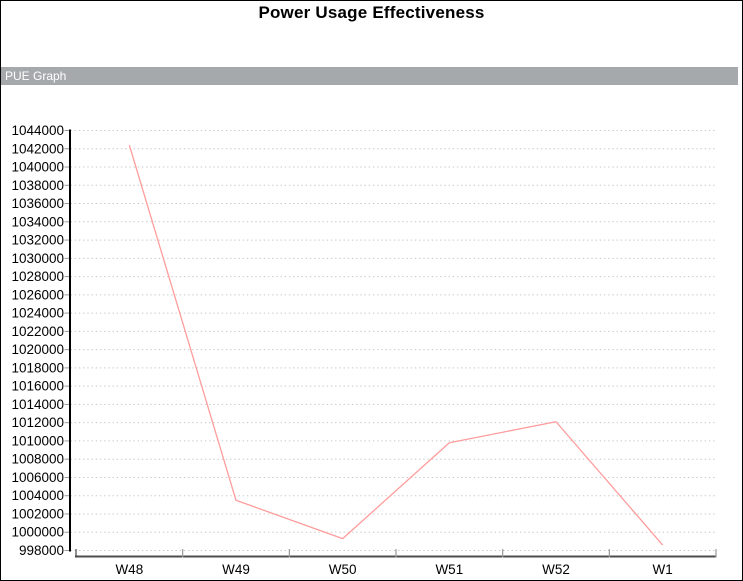 The height and width of the screenshot is (581, 743). Describe the element at coordinates (236, 569) in the screenshot. I see `x-tick-label: W49` at that location.